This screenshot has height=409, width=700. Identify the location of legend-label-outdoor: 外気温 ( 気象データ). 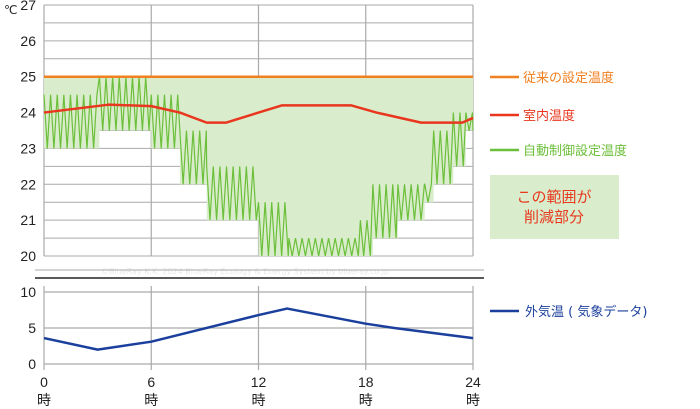
(586, 312).